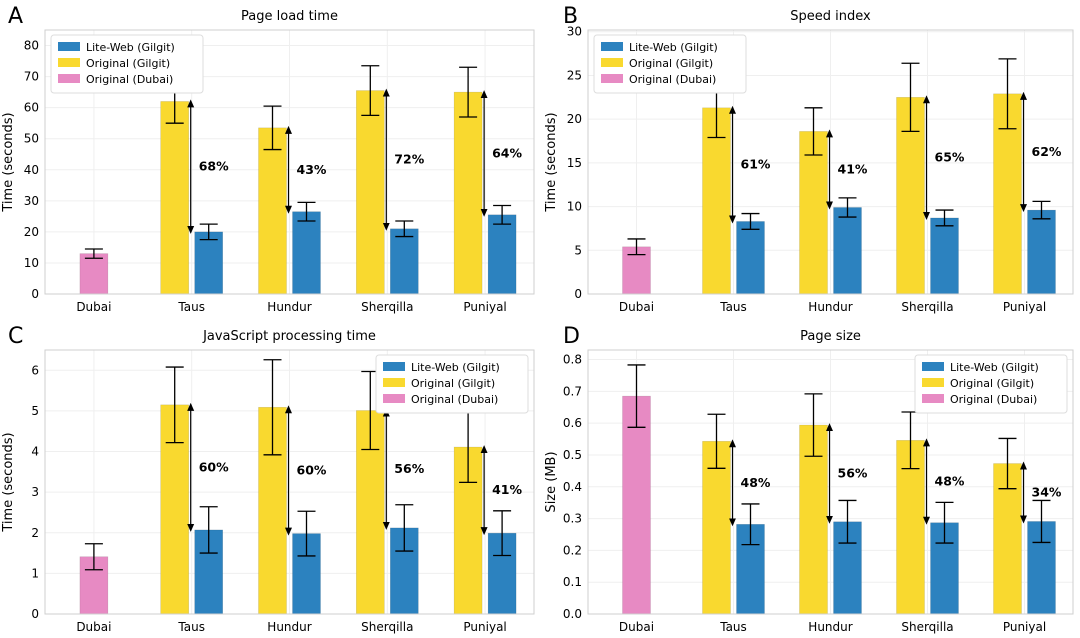 The width and height of the screenshot is (1080, 638). I want to click on y-tick-label: 0.2, so click(572, 550).